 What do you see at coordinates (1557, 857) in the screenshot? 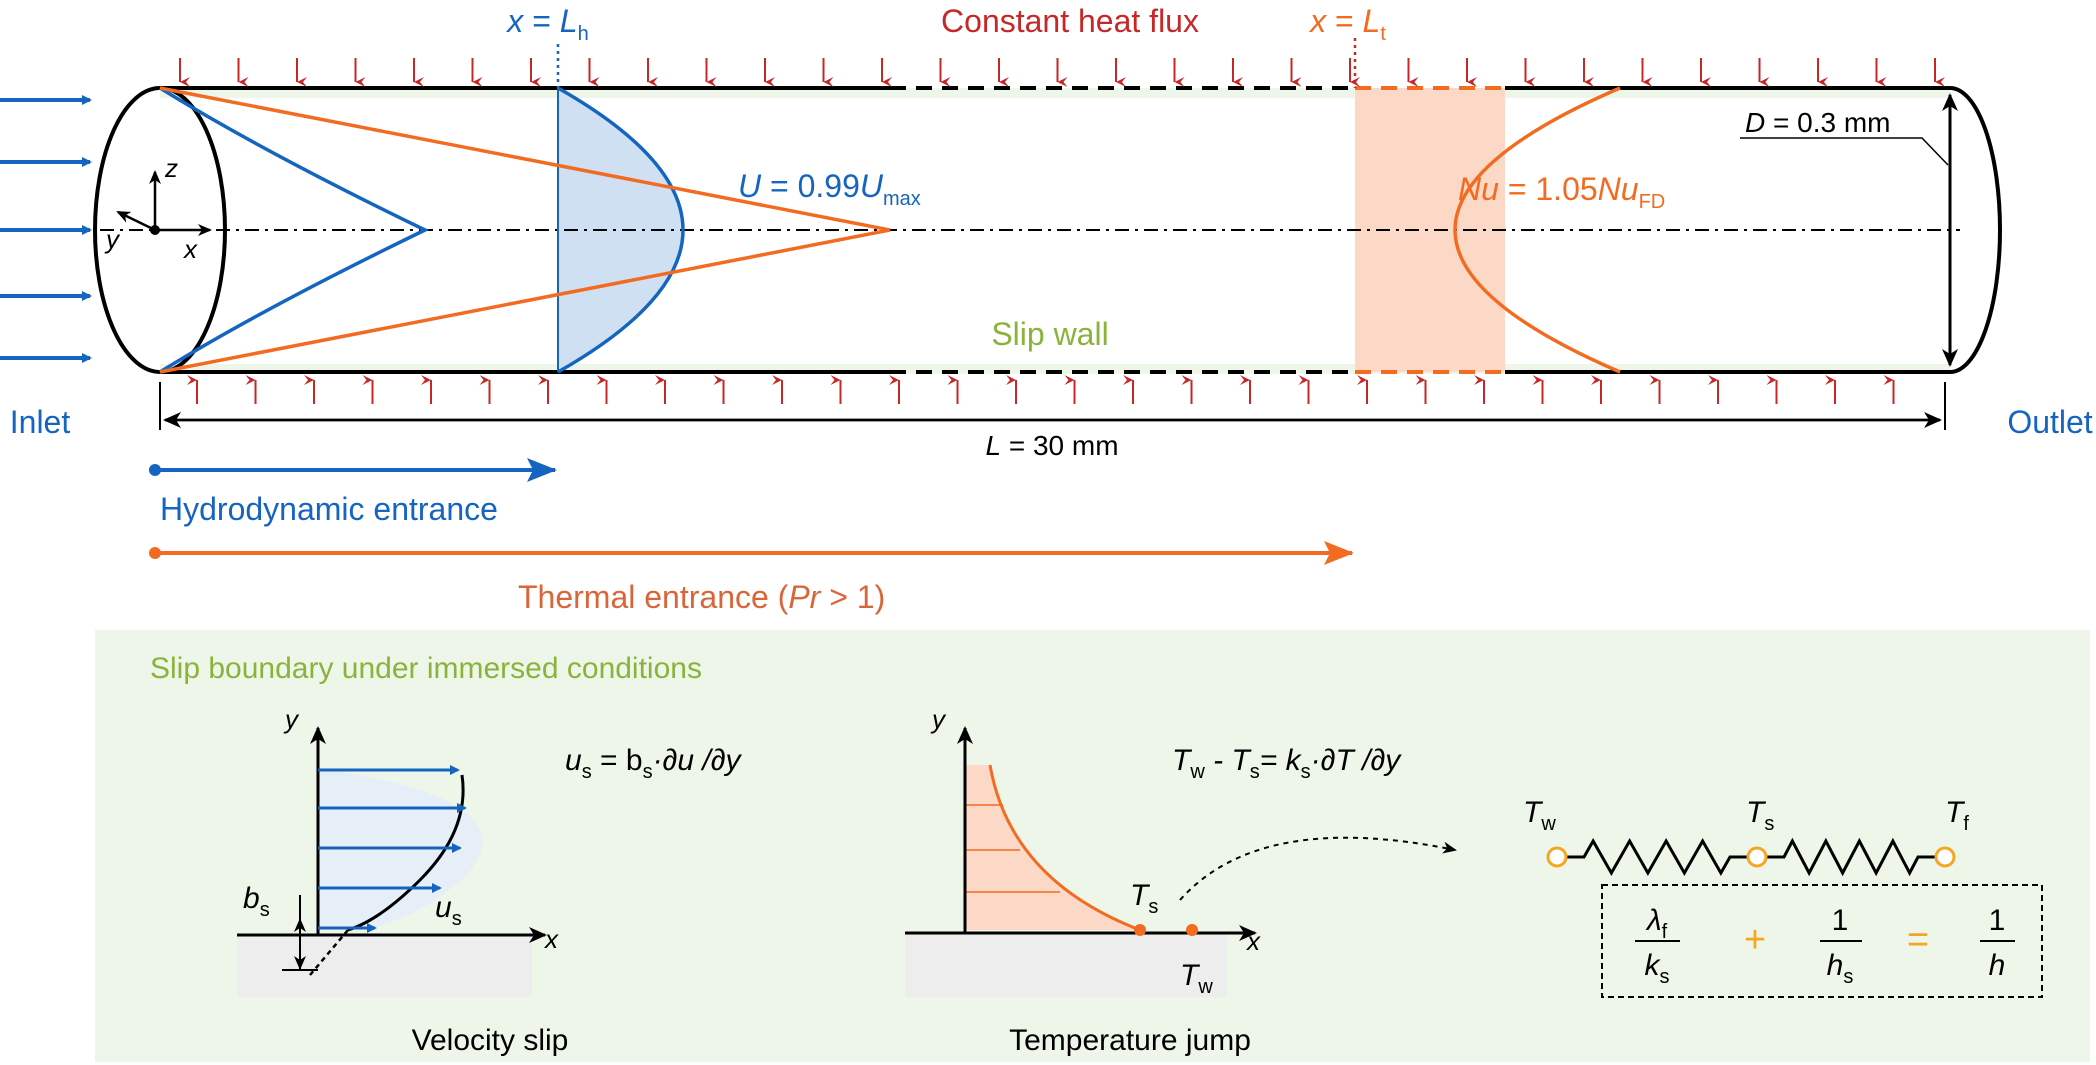
I see `node-Tw` at bounding box center [1557, 857].